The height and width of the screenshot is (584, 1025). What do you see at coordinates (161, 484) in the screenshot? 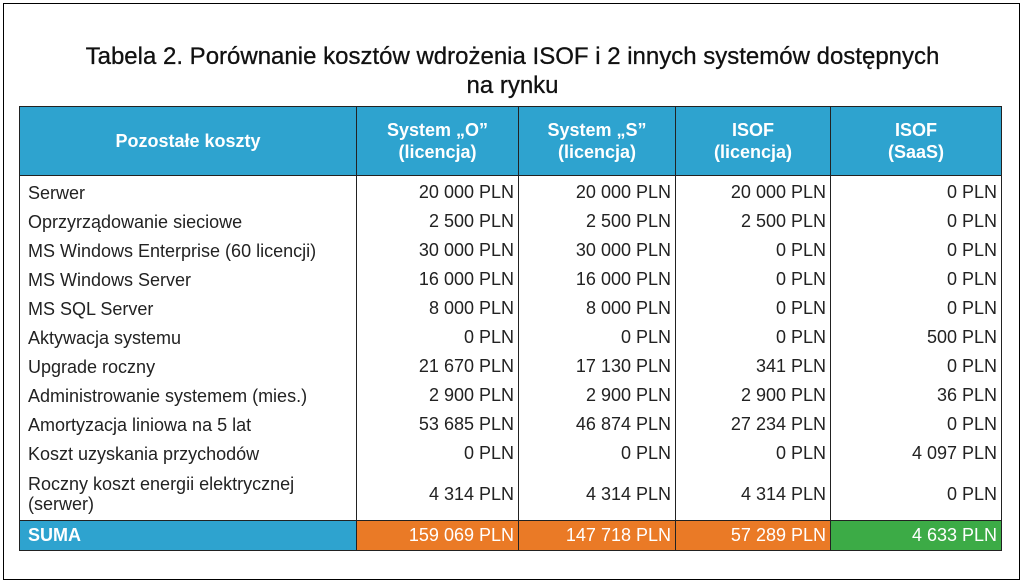
I see `row-label-text: Roczny koszt energii elektrycznej` at bounding box center [161, 484].